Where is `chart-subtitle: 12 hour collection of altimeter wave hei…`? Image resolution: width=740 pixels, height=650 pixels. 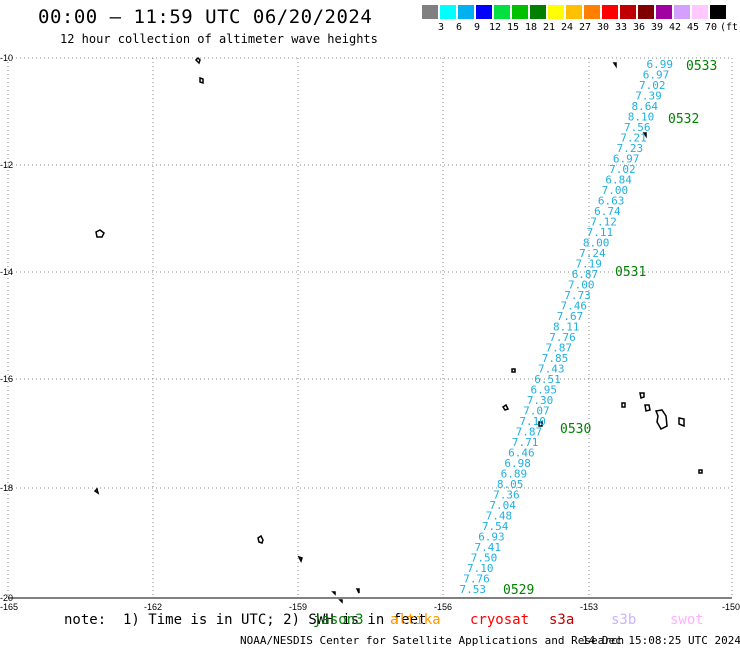 chart-subtitle: 12 hour collection of altimeter wave hei… is located at coordinates (219, 39).